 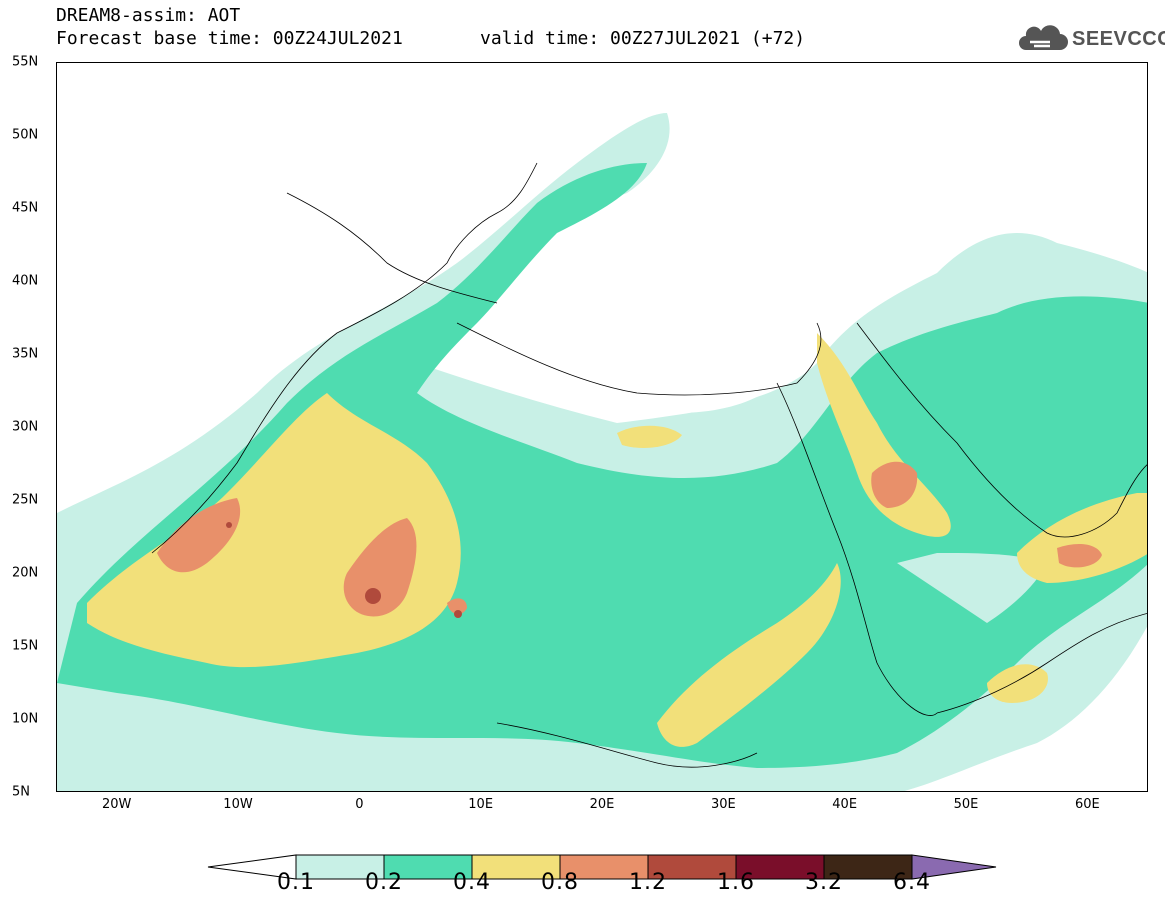 I want to click on lon-tick-label: 20W, so click(x=116, y=804).